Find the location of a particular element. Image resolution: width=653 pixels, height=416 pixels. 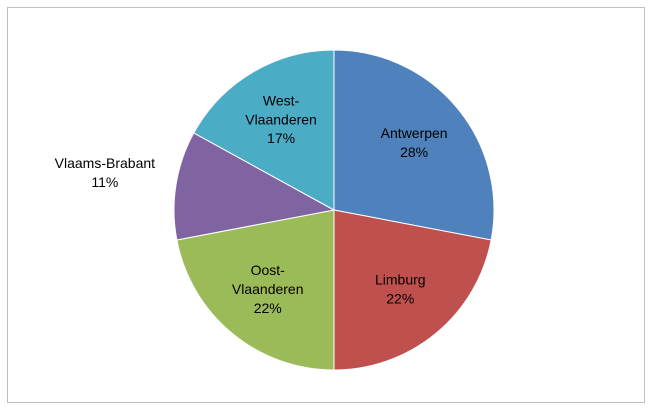

slice-value-label: 11% is located at coordinates (104, 182).